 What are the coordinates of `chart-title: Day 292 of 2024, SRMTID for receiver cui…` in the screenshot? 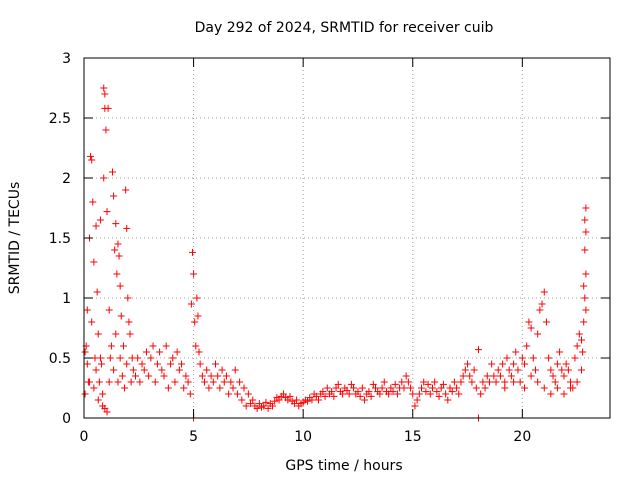 It's located at (344, 28).